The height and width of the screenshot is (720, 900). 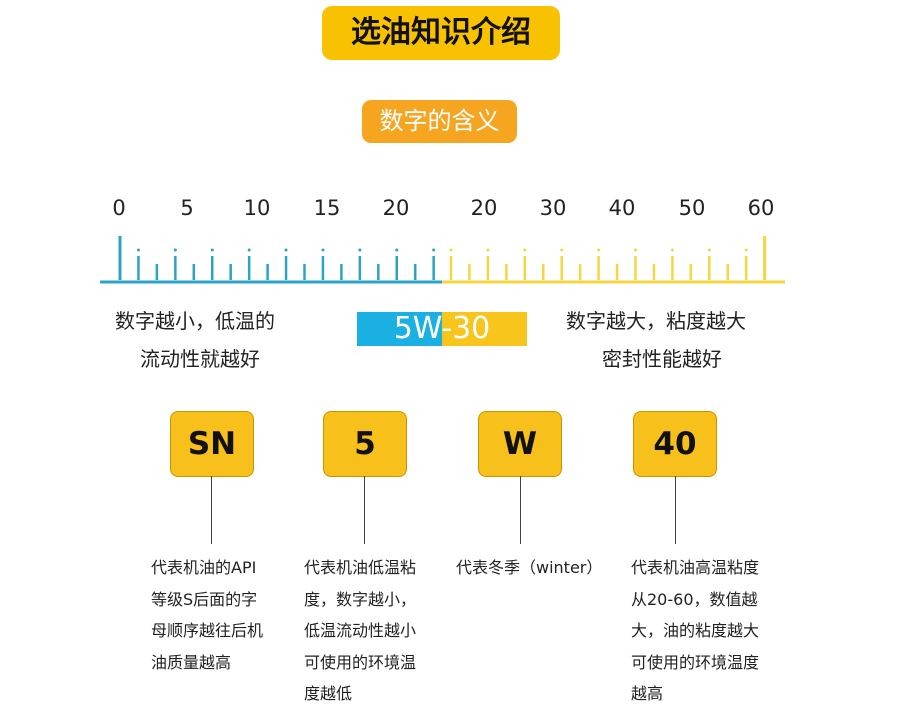 I want to click on scale-label: 60, so click(x=761, y=208).